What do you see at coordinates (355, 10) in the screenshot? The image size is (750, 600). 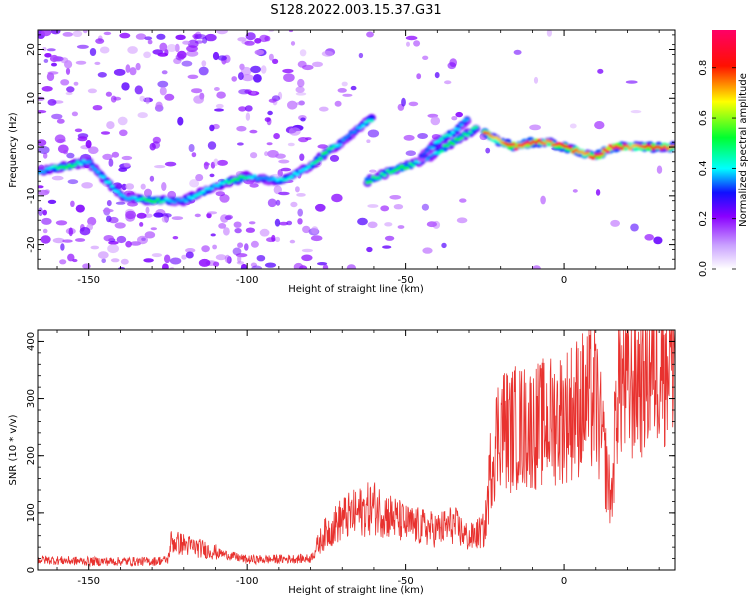 I see `chart-title: S128.2022.003.15.37.G31` at bounding box center [355, 10].